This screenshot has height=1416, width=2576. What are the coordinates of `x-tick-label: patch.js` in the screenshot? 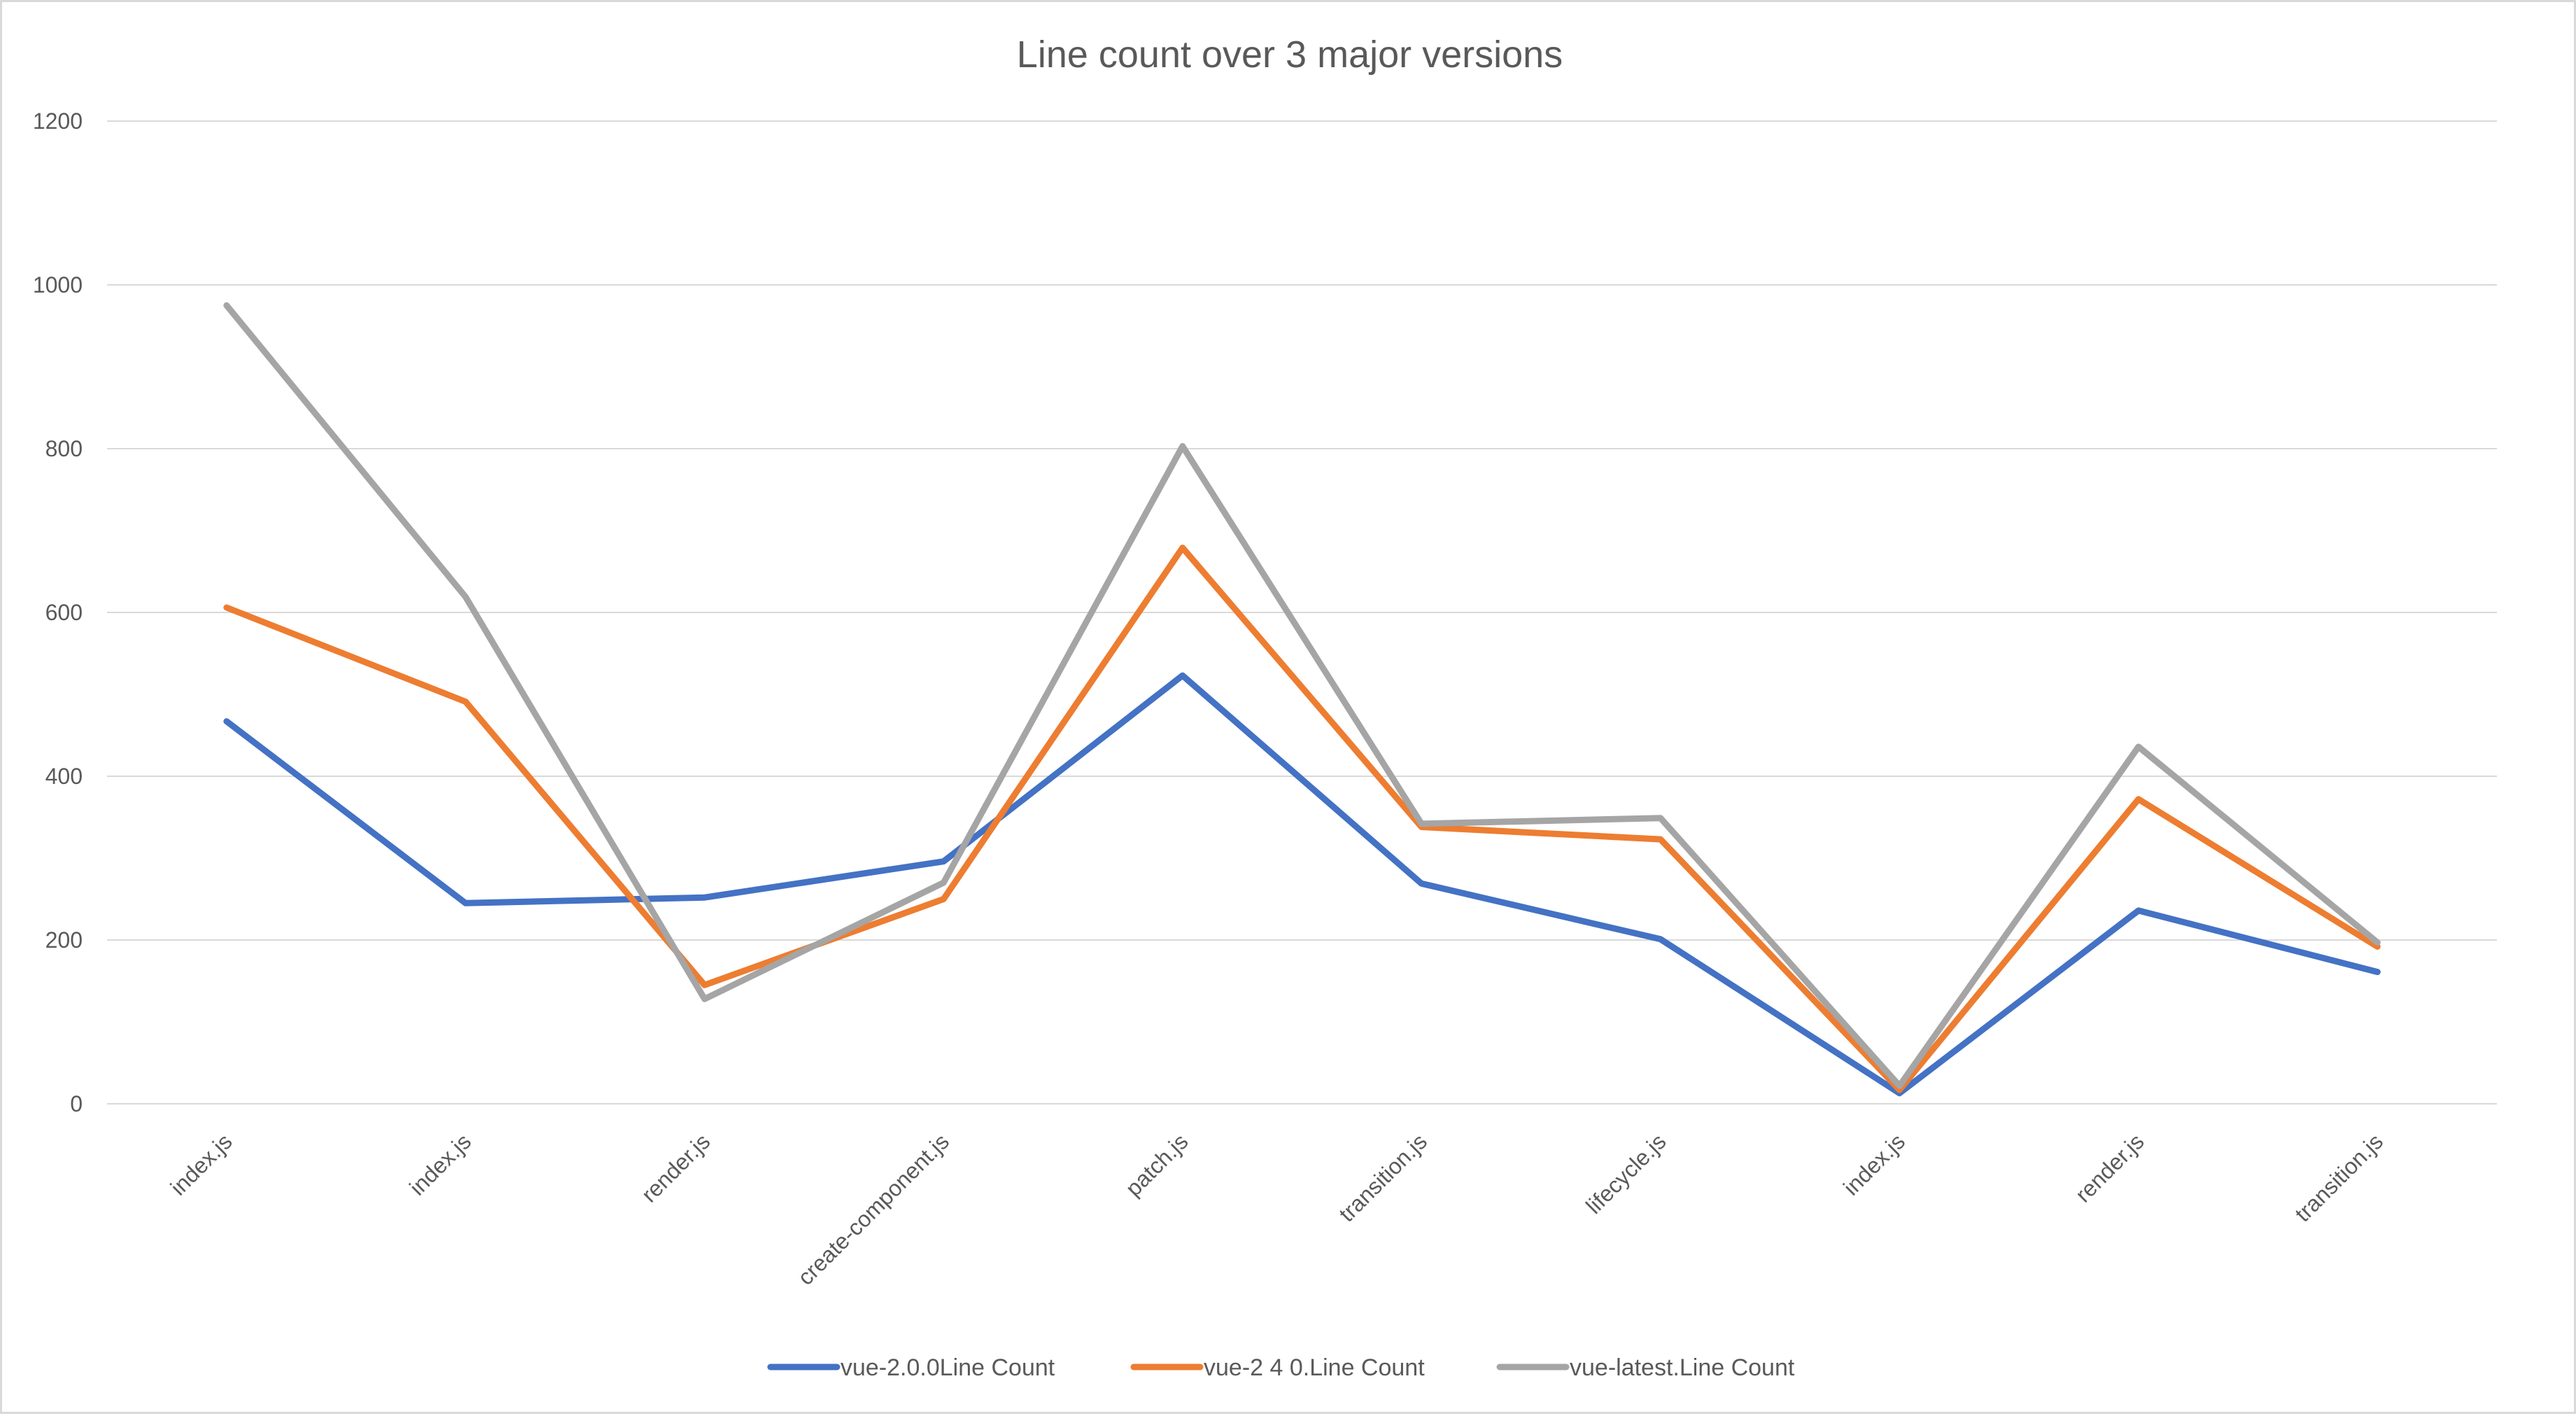 It's located at (1156, 1164).